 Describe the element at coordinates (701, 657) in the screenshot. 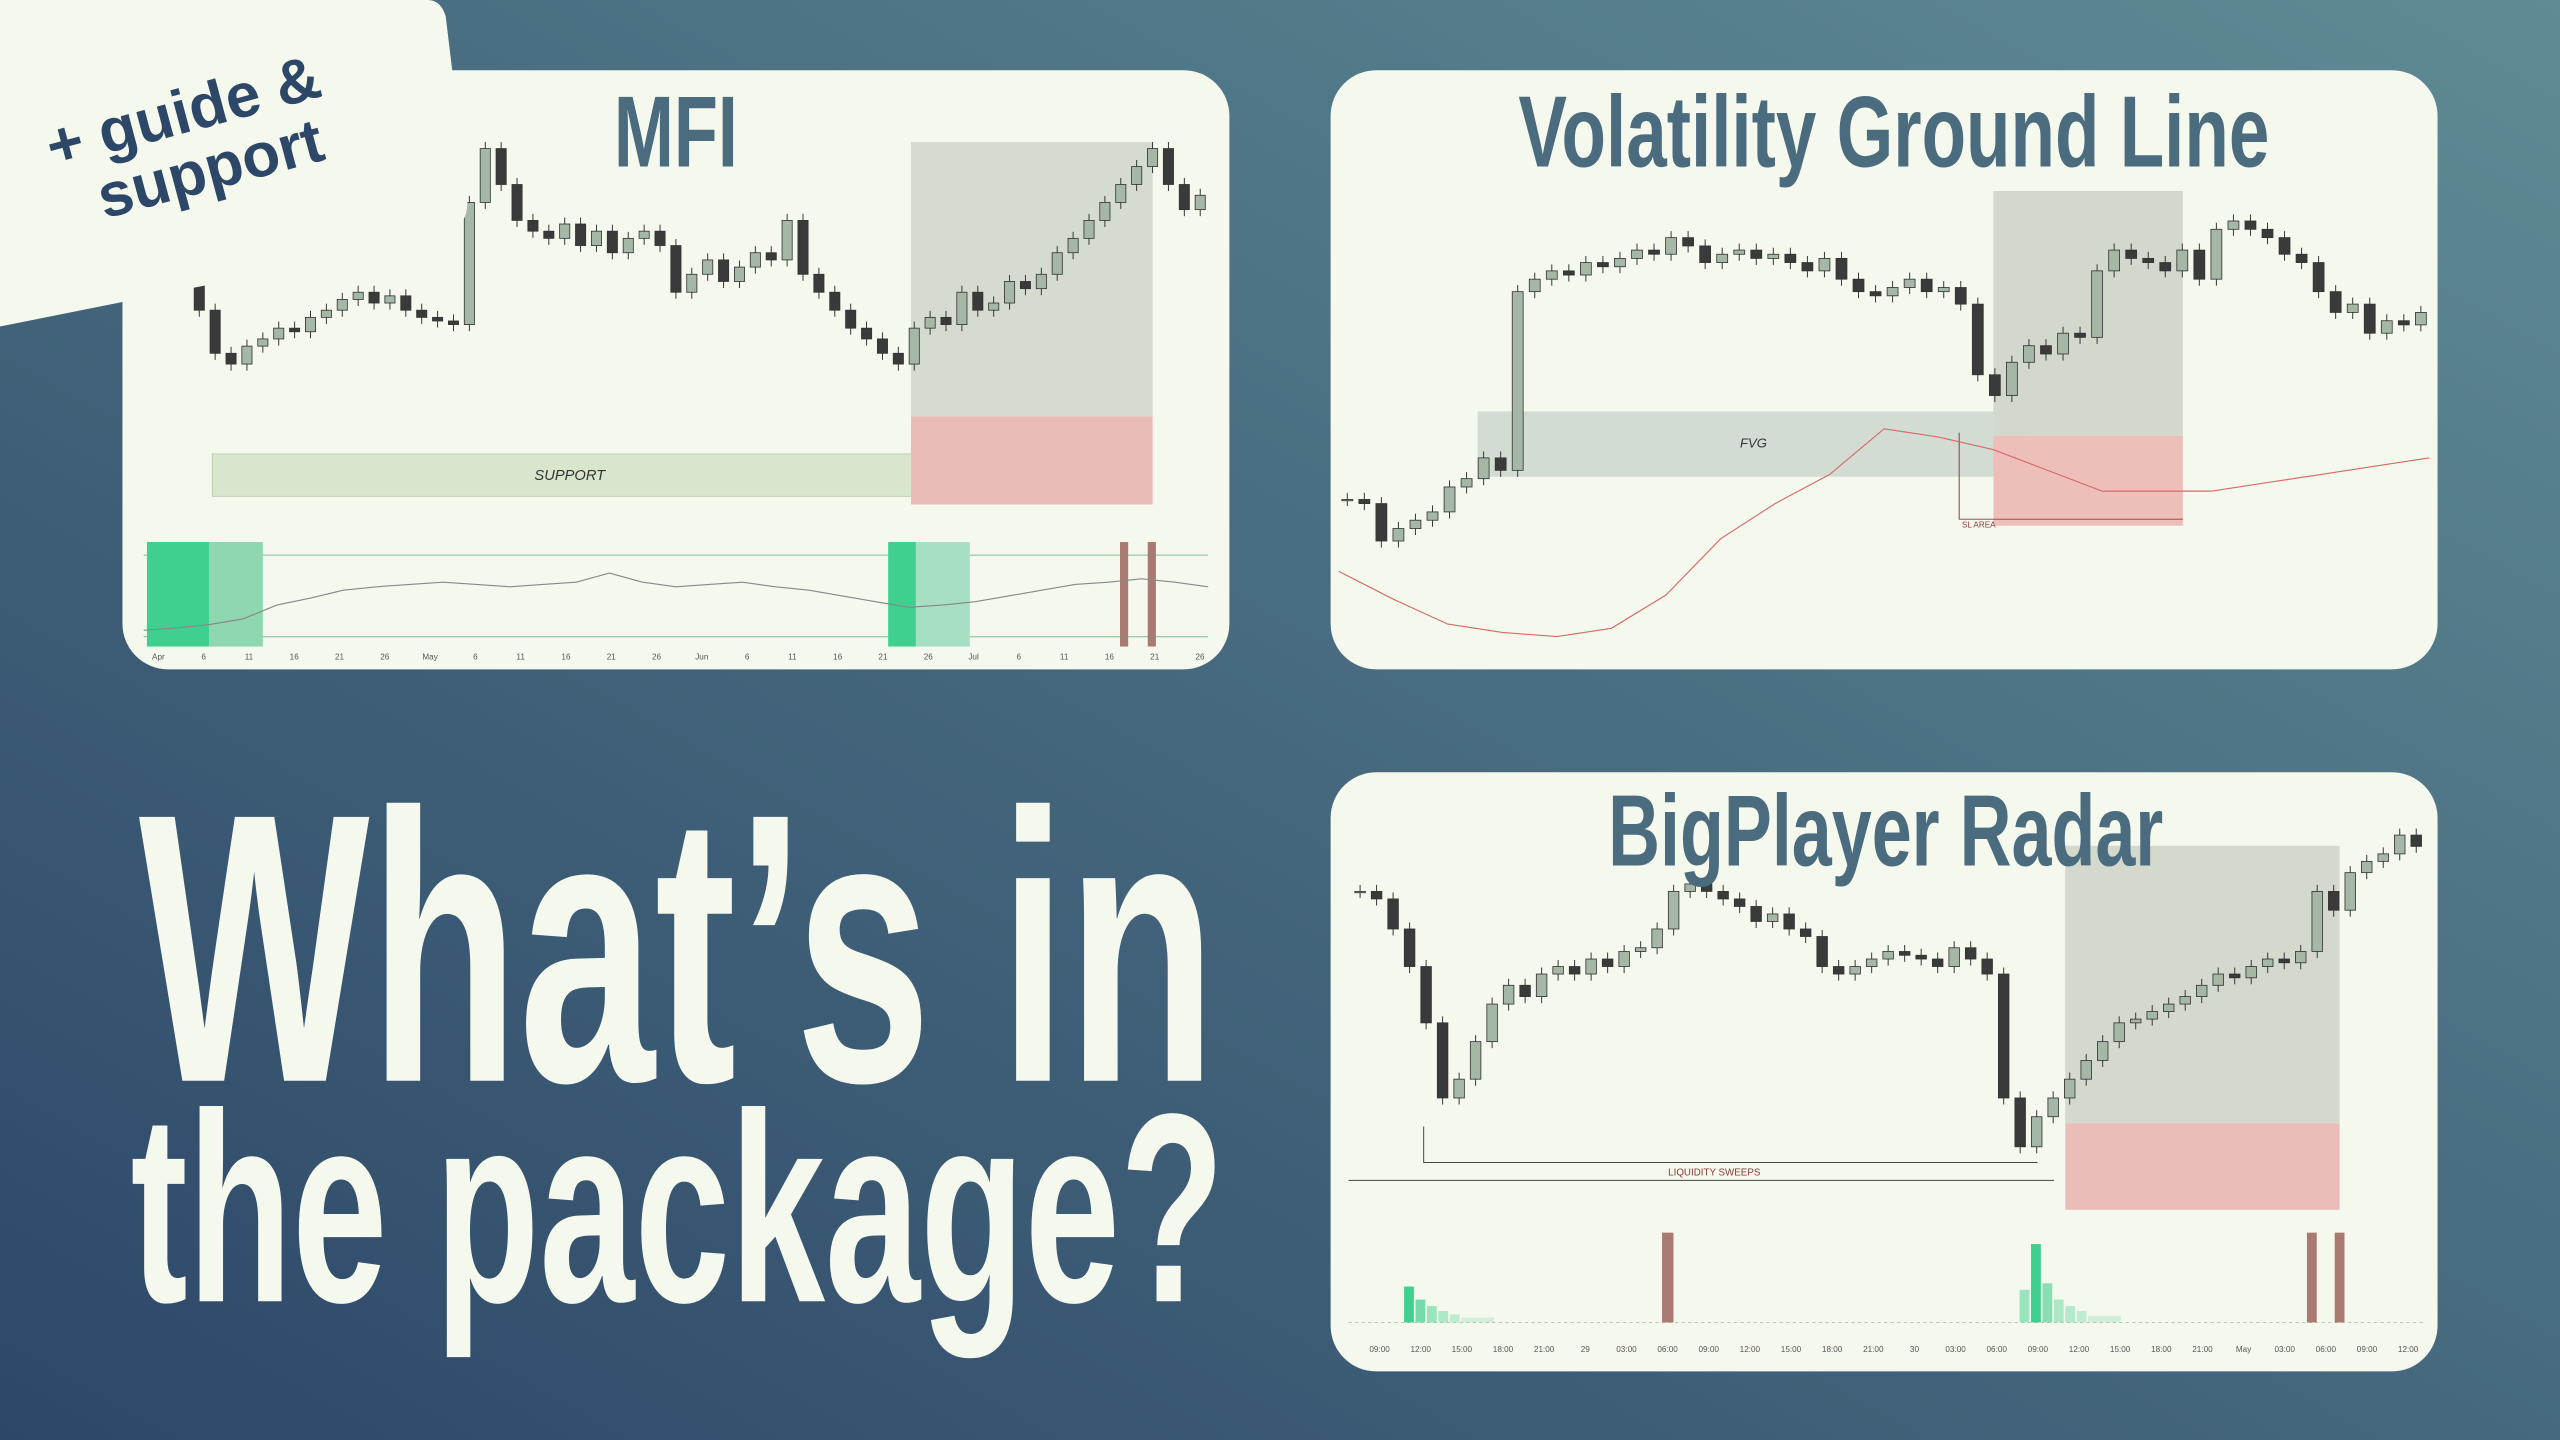

I see `x-tick-label: Jun` at that location.